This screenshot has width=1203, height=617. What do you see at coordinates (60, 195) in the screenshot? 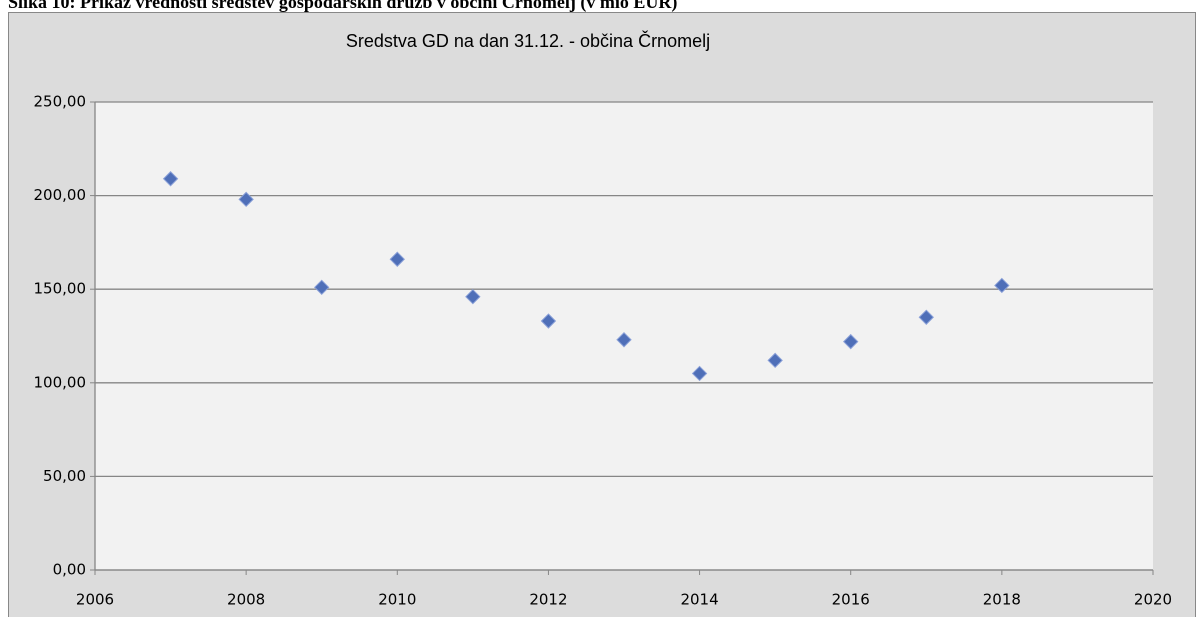
I see `y-tick-label: 200,00` at bounding box center [60, 195].